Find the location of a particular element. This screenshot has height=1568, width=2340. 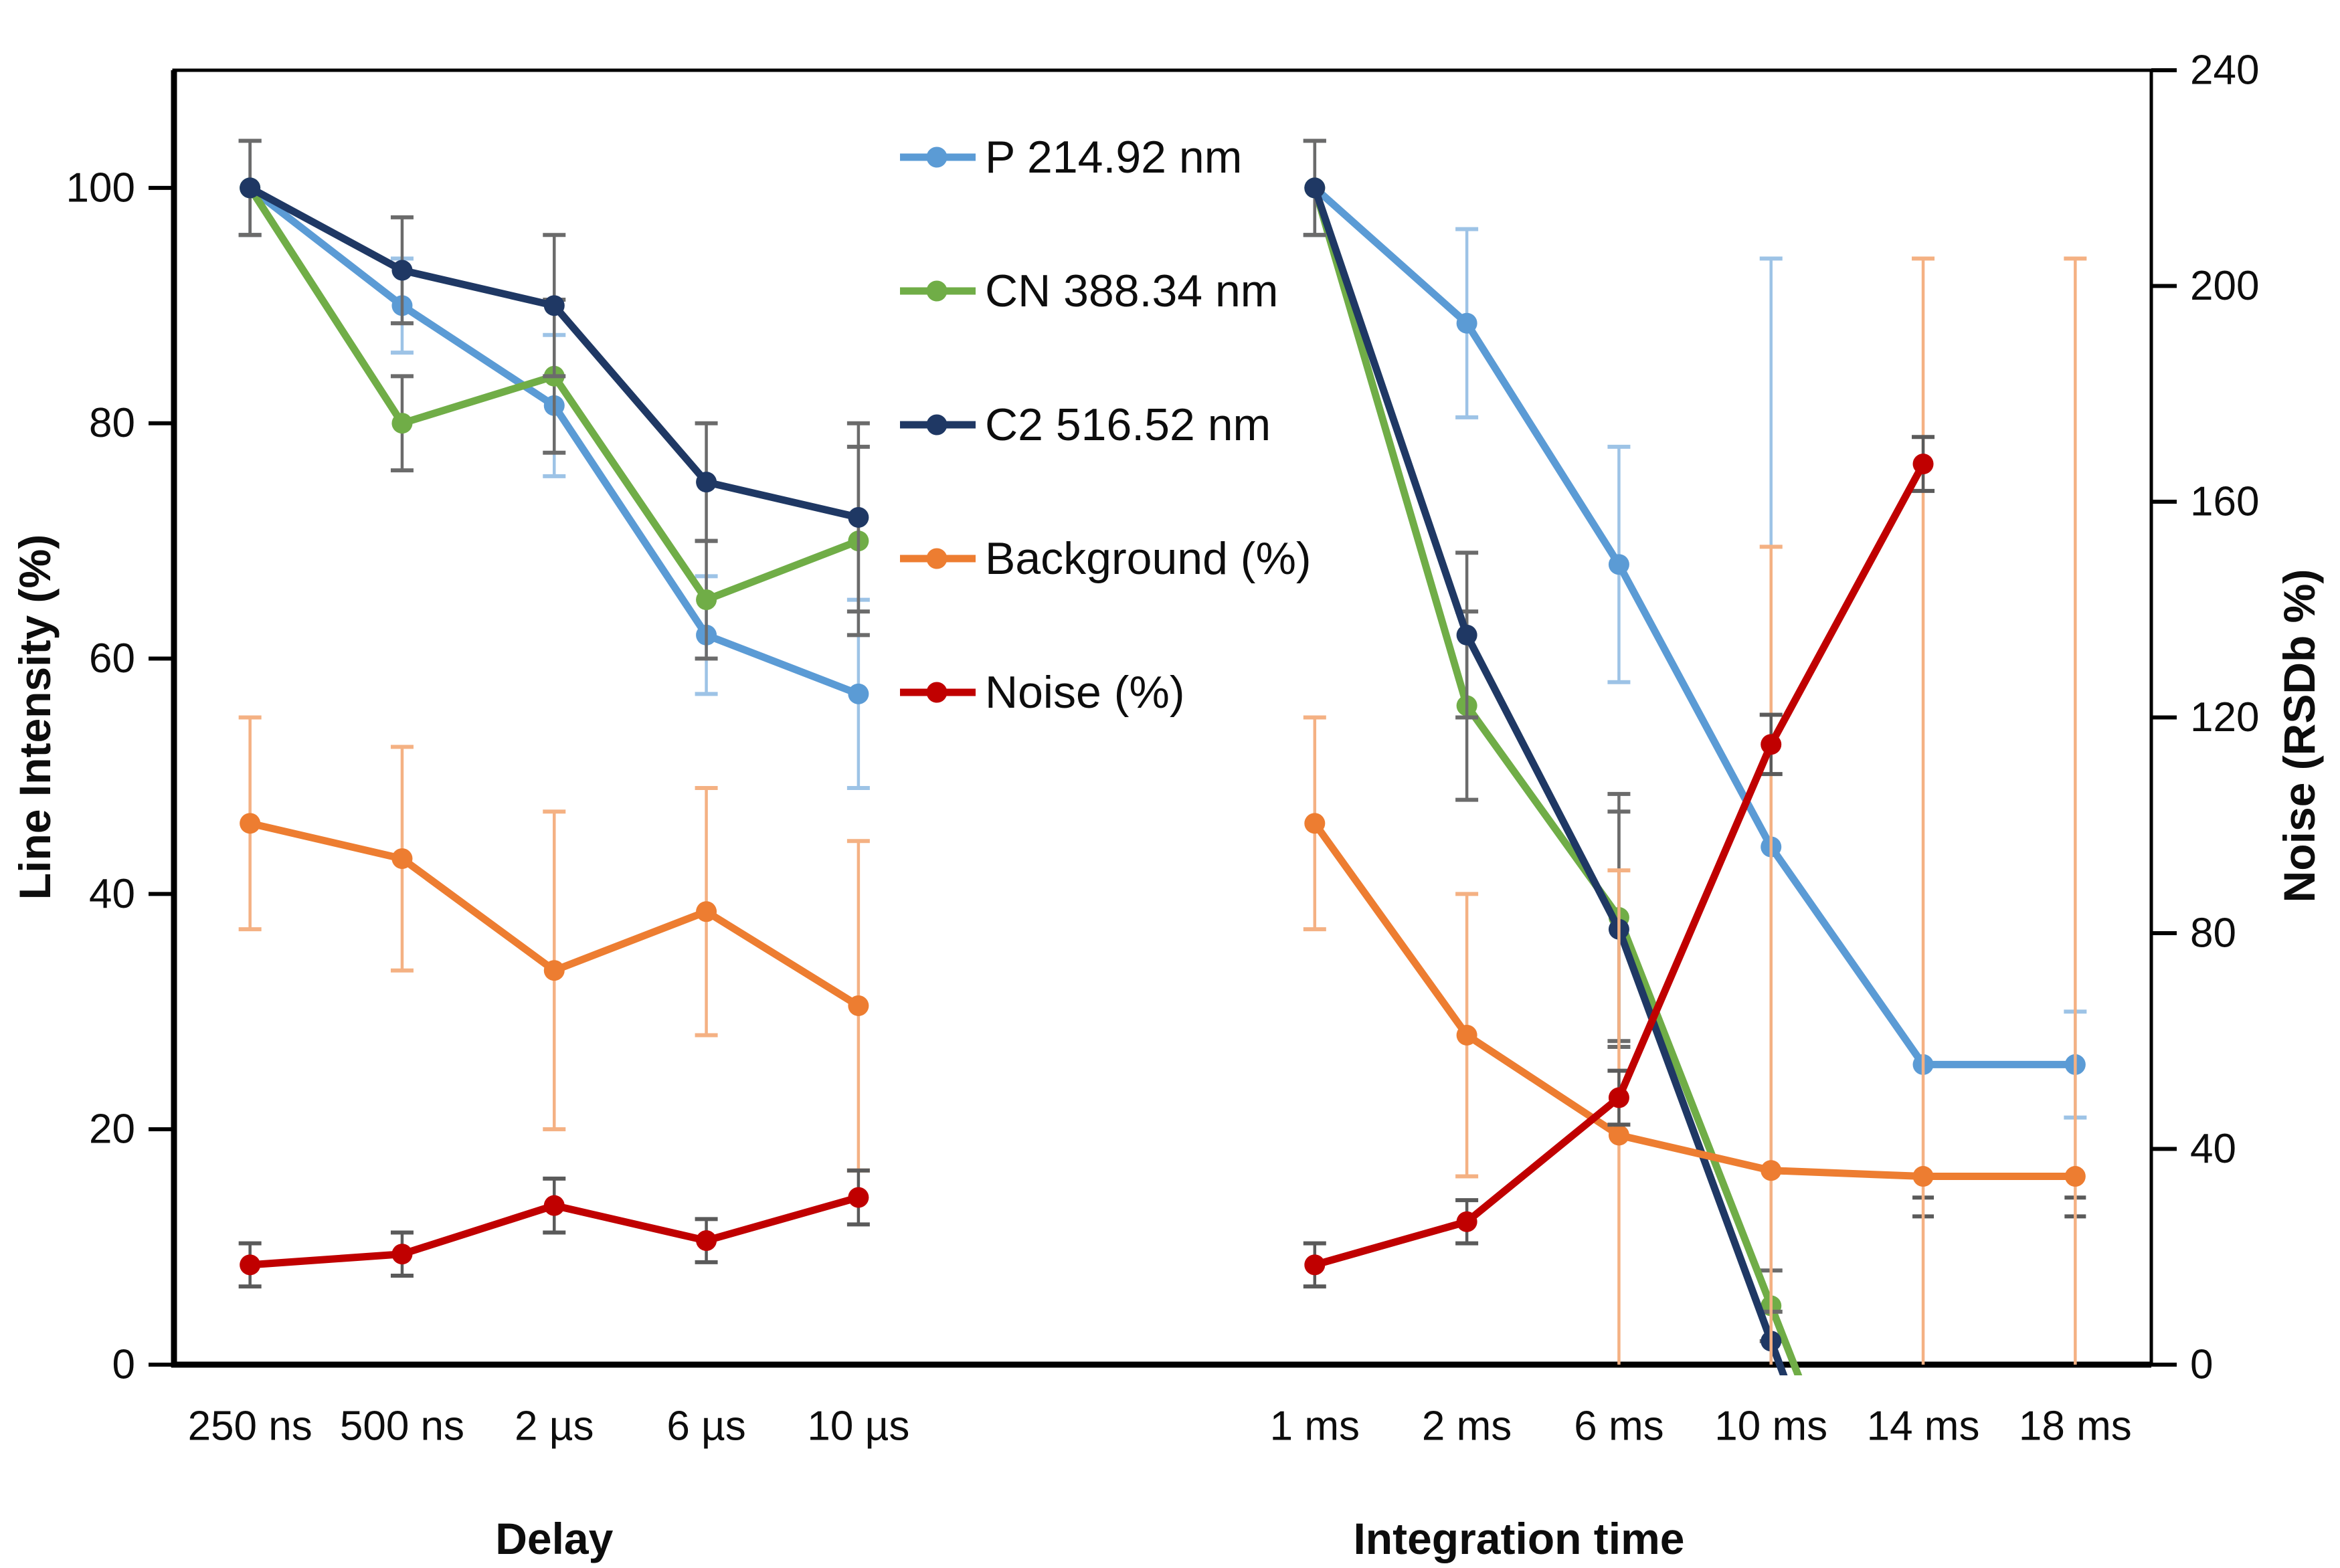

legend-item-noise: Noise (%) is located at coordinates (1042, 692).